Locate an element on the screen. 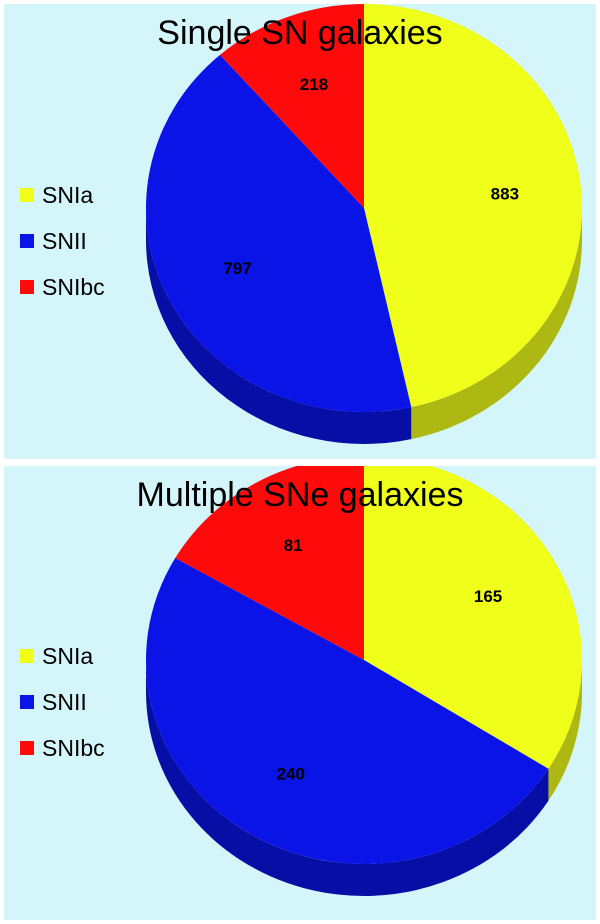 The height and width of the screenshot is (924, 600). slice-value-label: 797 is located at coordinates (237, 268).